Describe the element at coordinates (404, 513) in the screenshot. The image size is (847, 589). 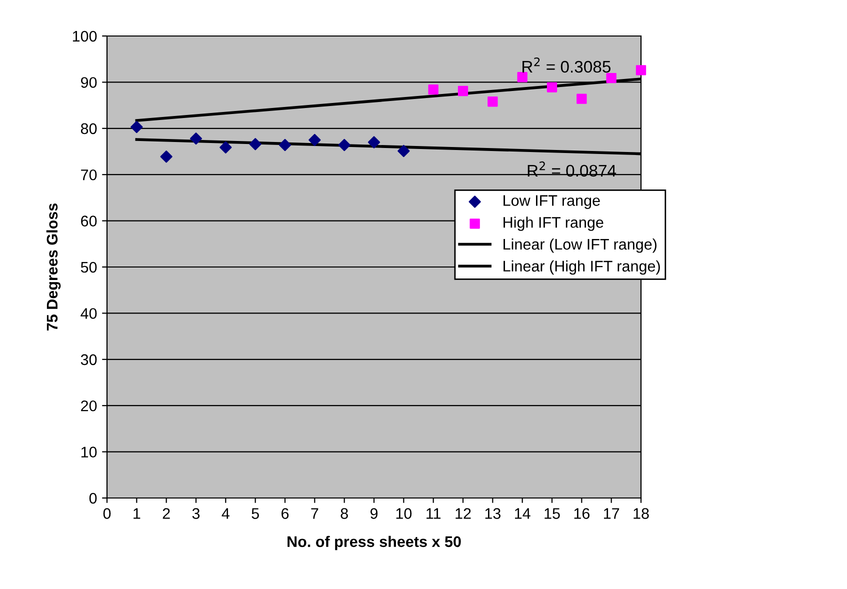
I see `x-tick-label: 10` at that location.